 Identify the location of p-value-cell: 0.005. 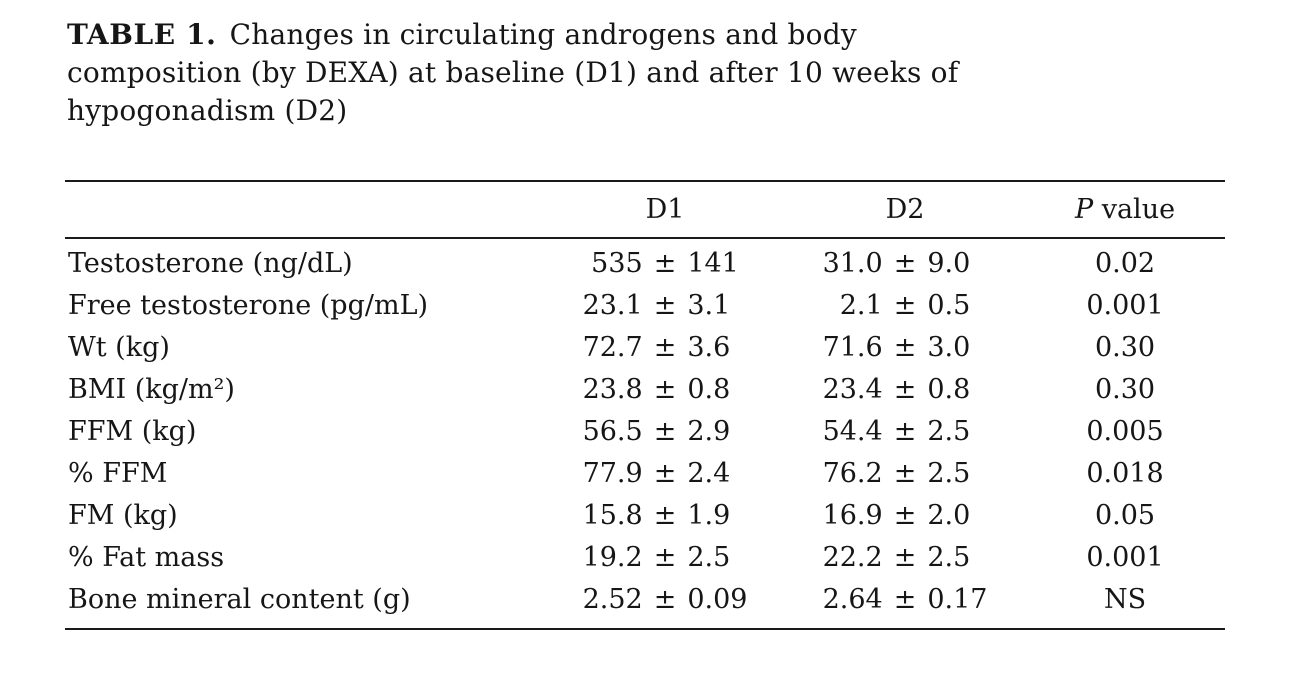
(1125, 431).